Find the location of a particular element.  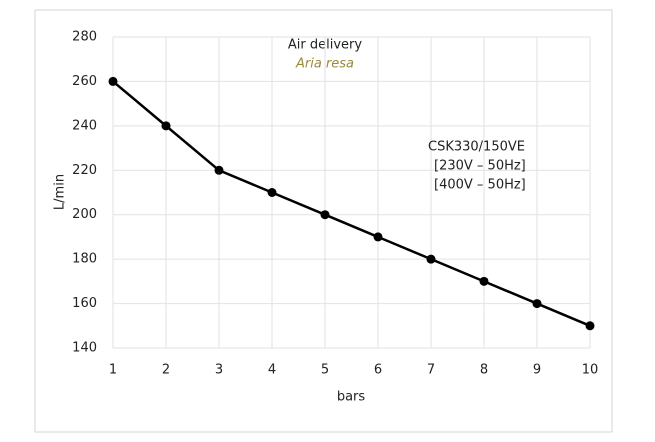

annotation: [230V – 50Hz] is located at coordinates (480, 166).